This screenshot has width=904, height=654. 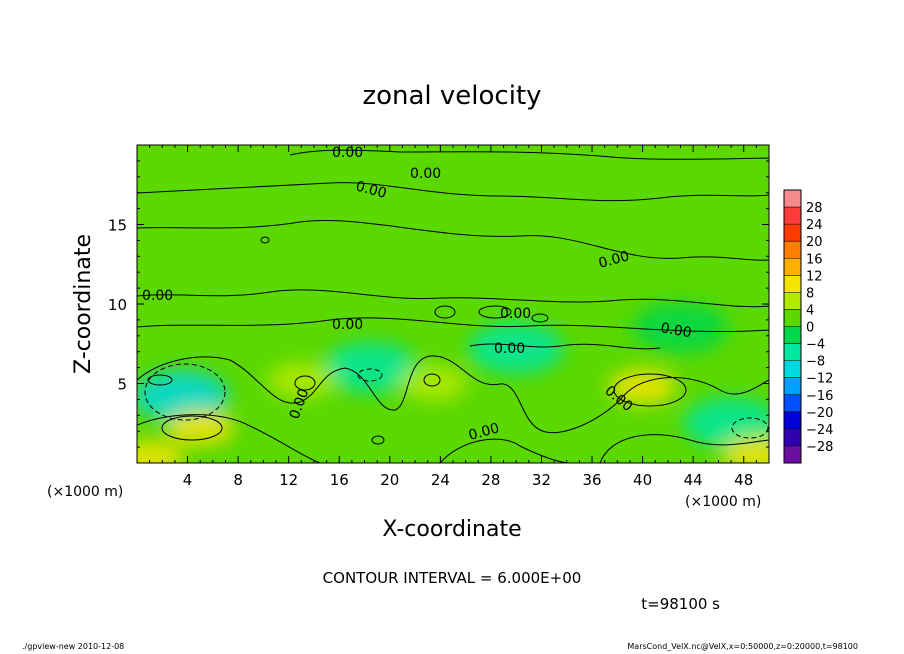 I want to click on x-tick-label: 40, so click(x=642, y=480).